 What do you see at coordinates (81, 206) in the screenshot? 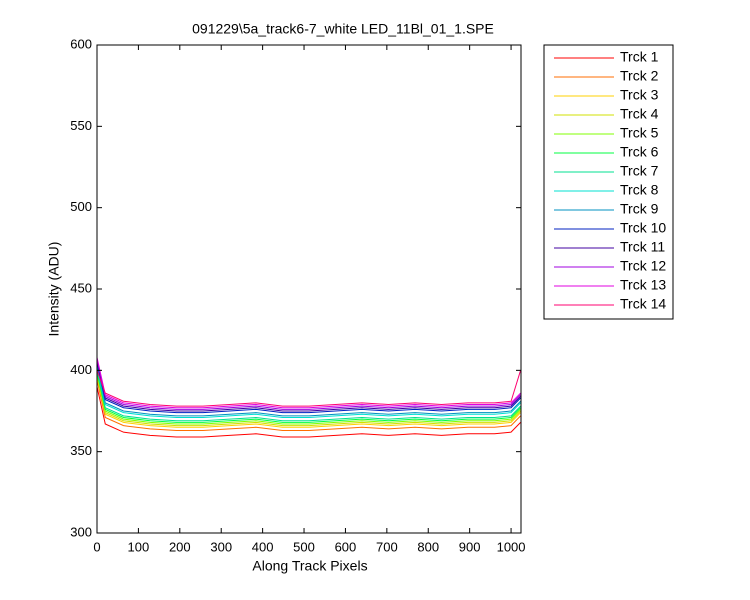
I see `y-tick-label: 500` at bounding box center [81, 206].